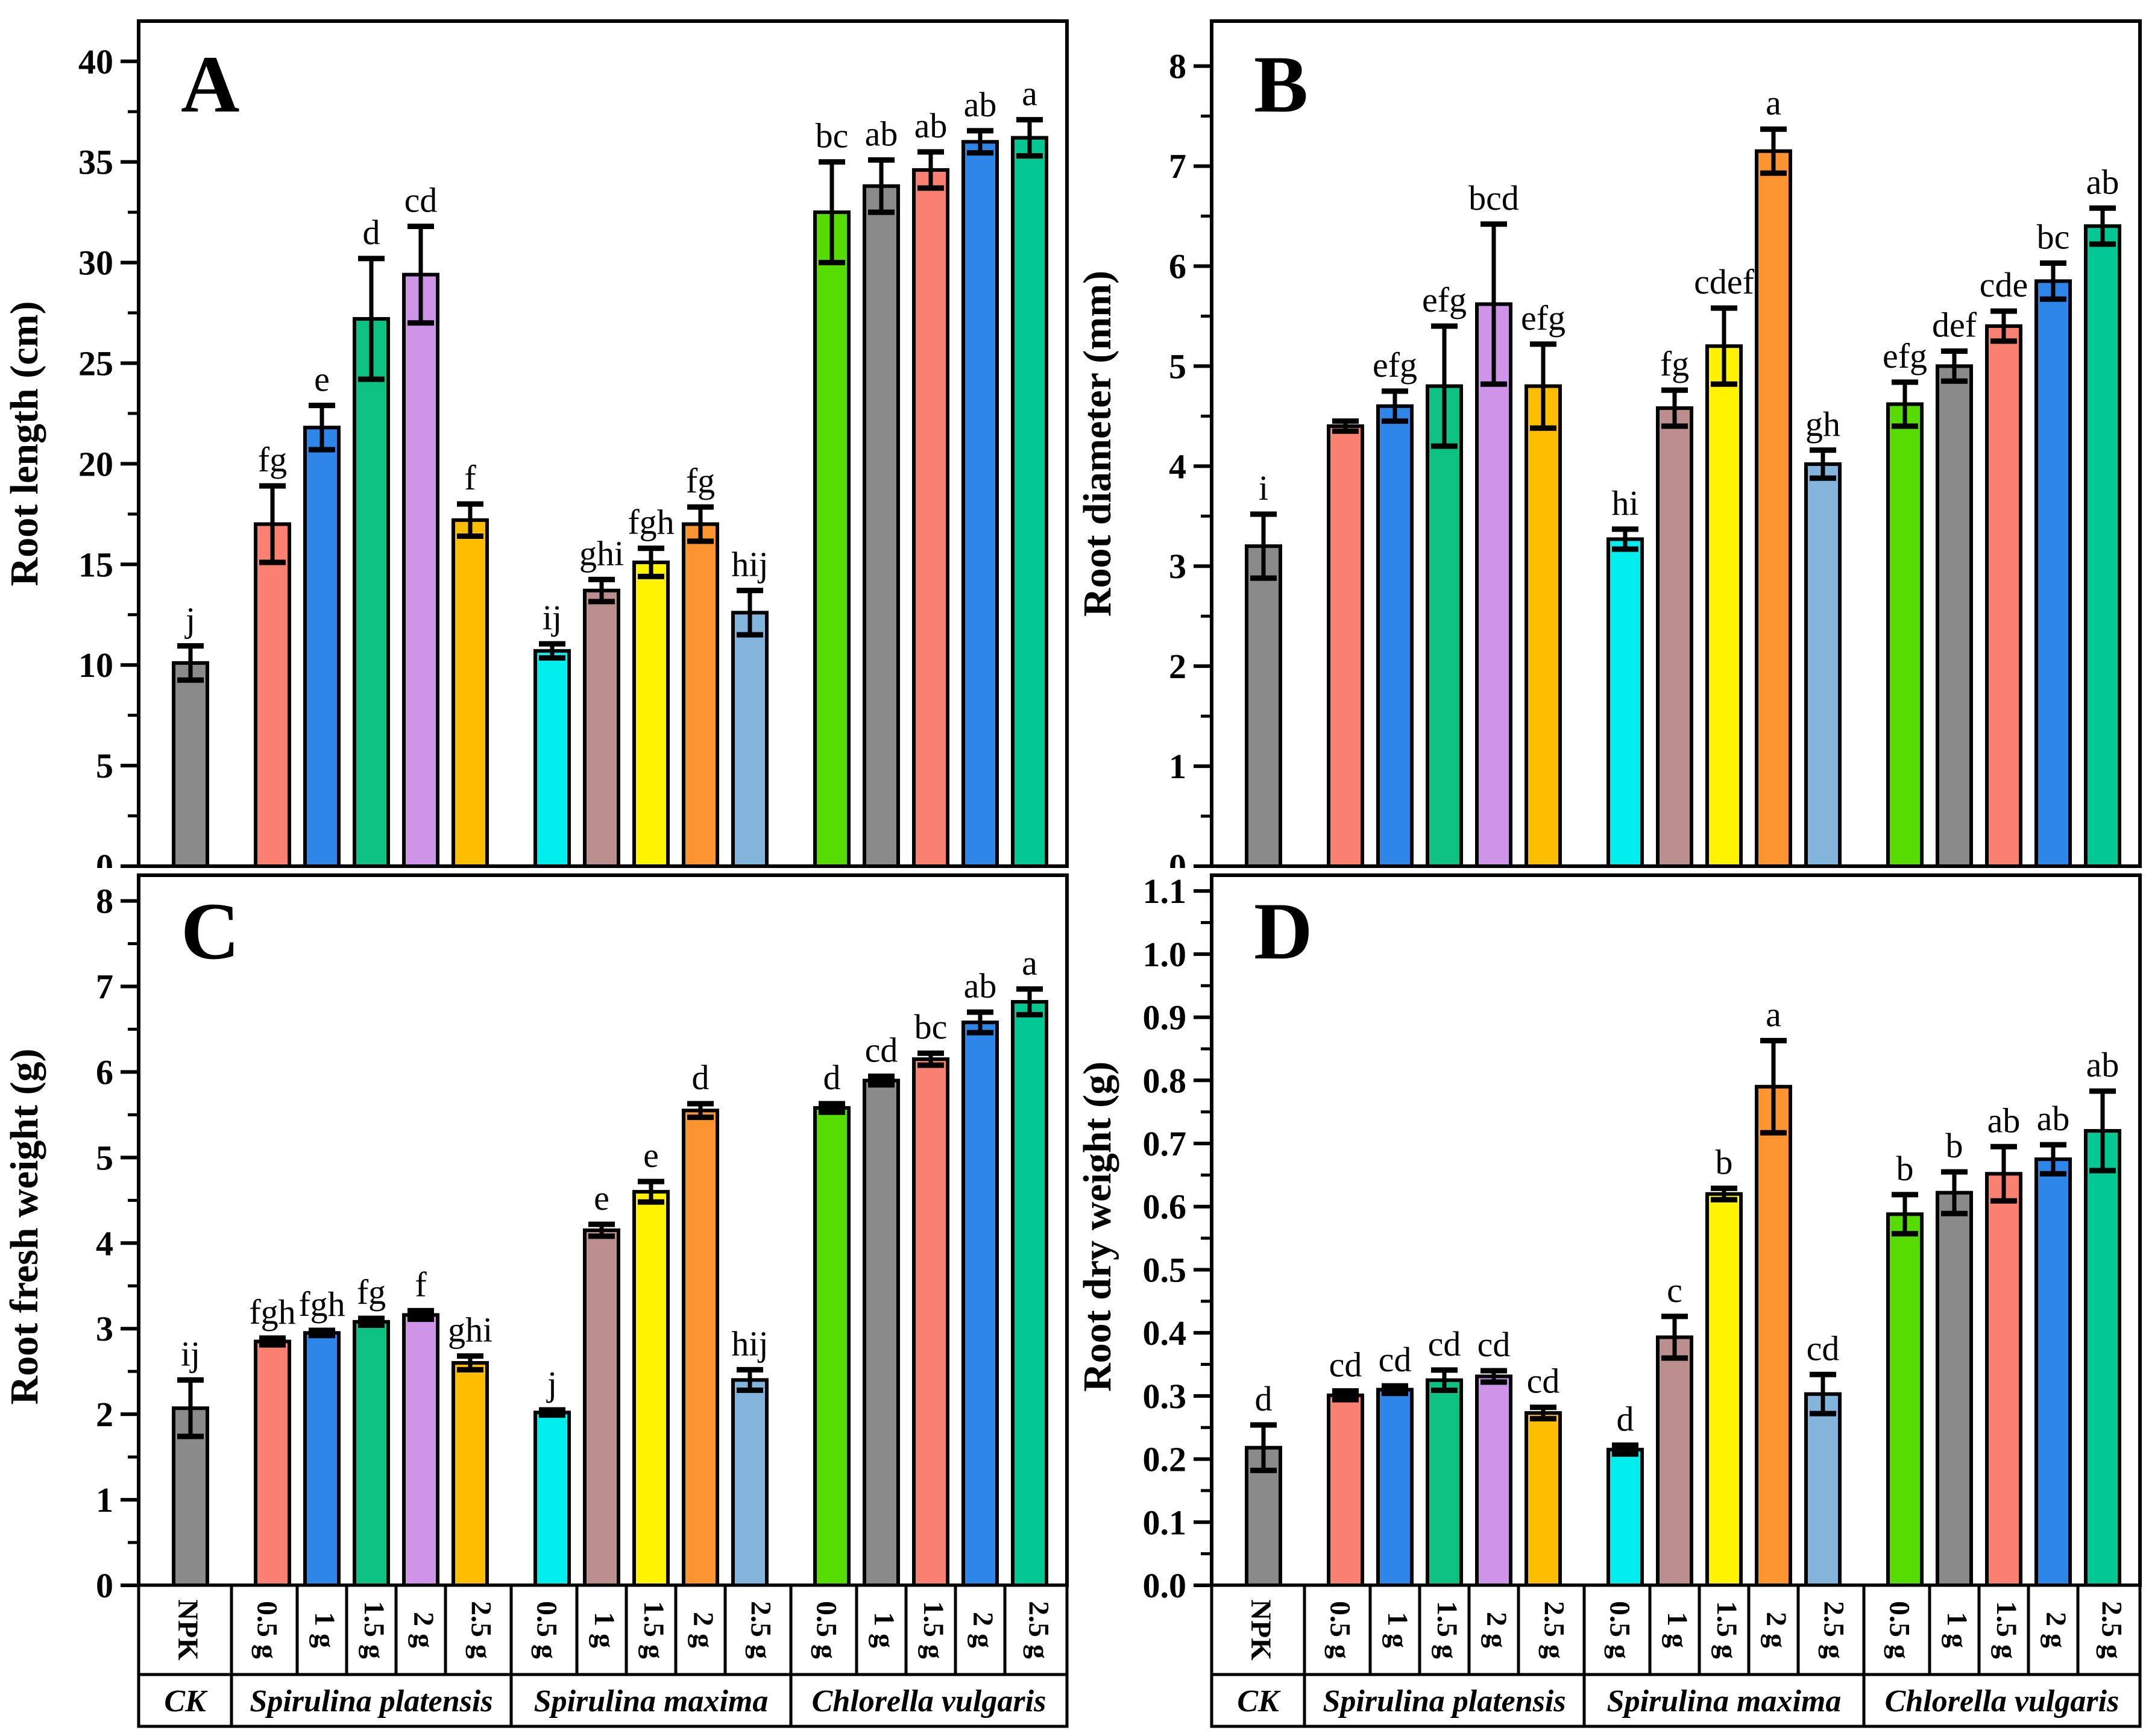  Describe the element at coordinates (1493, 198) in the screenshot. I see `significance-letter: bcd` at that location.